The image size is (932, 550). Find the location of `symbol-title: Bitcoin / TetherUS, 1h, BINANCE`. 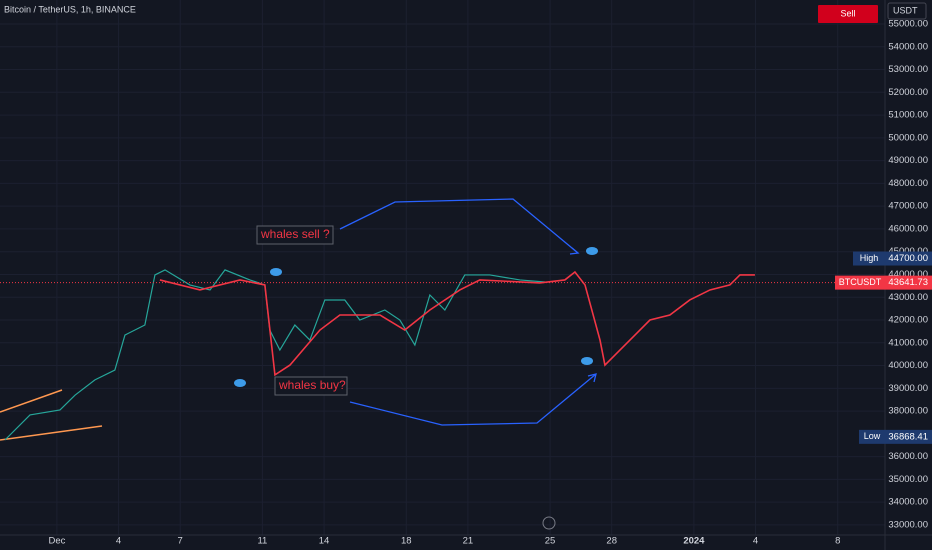

symbol-title: Bitcoin / TetherUS, 1h, BINANCE is located at coordinates (70, 9).